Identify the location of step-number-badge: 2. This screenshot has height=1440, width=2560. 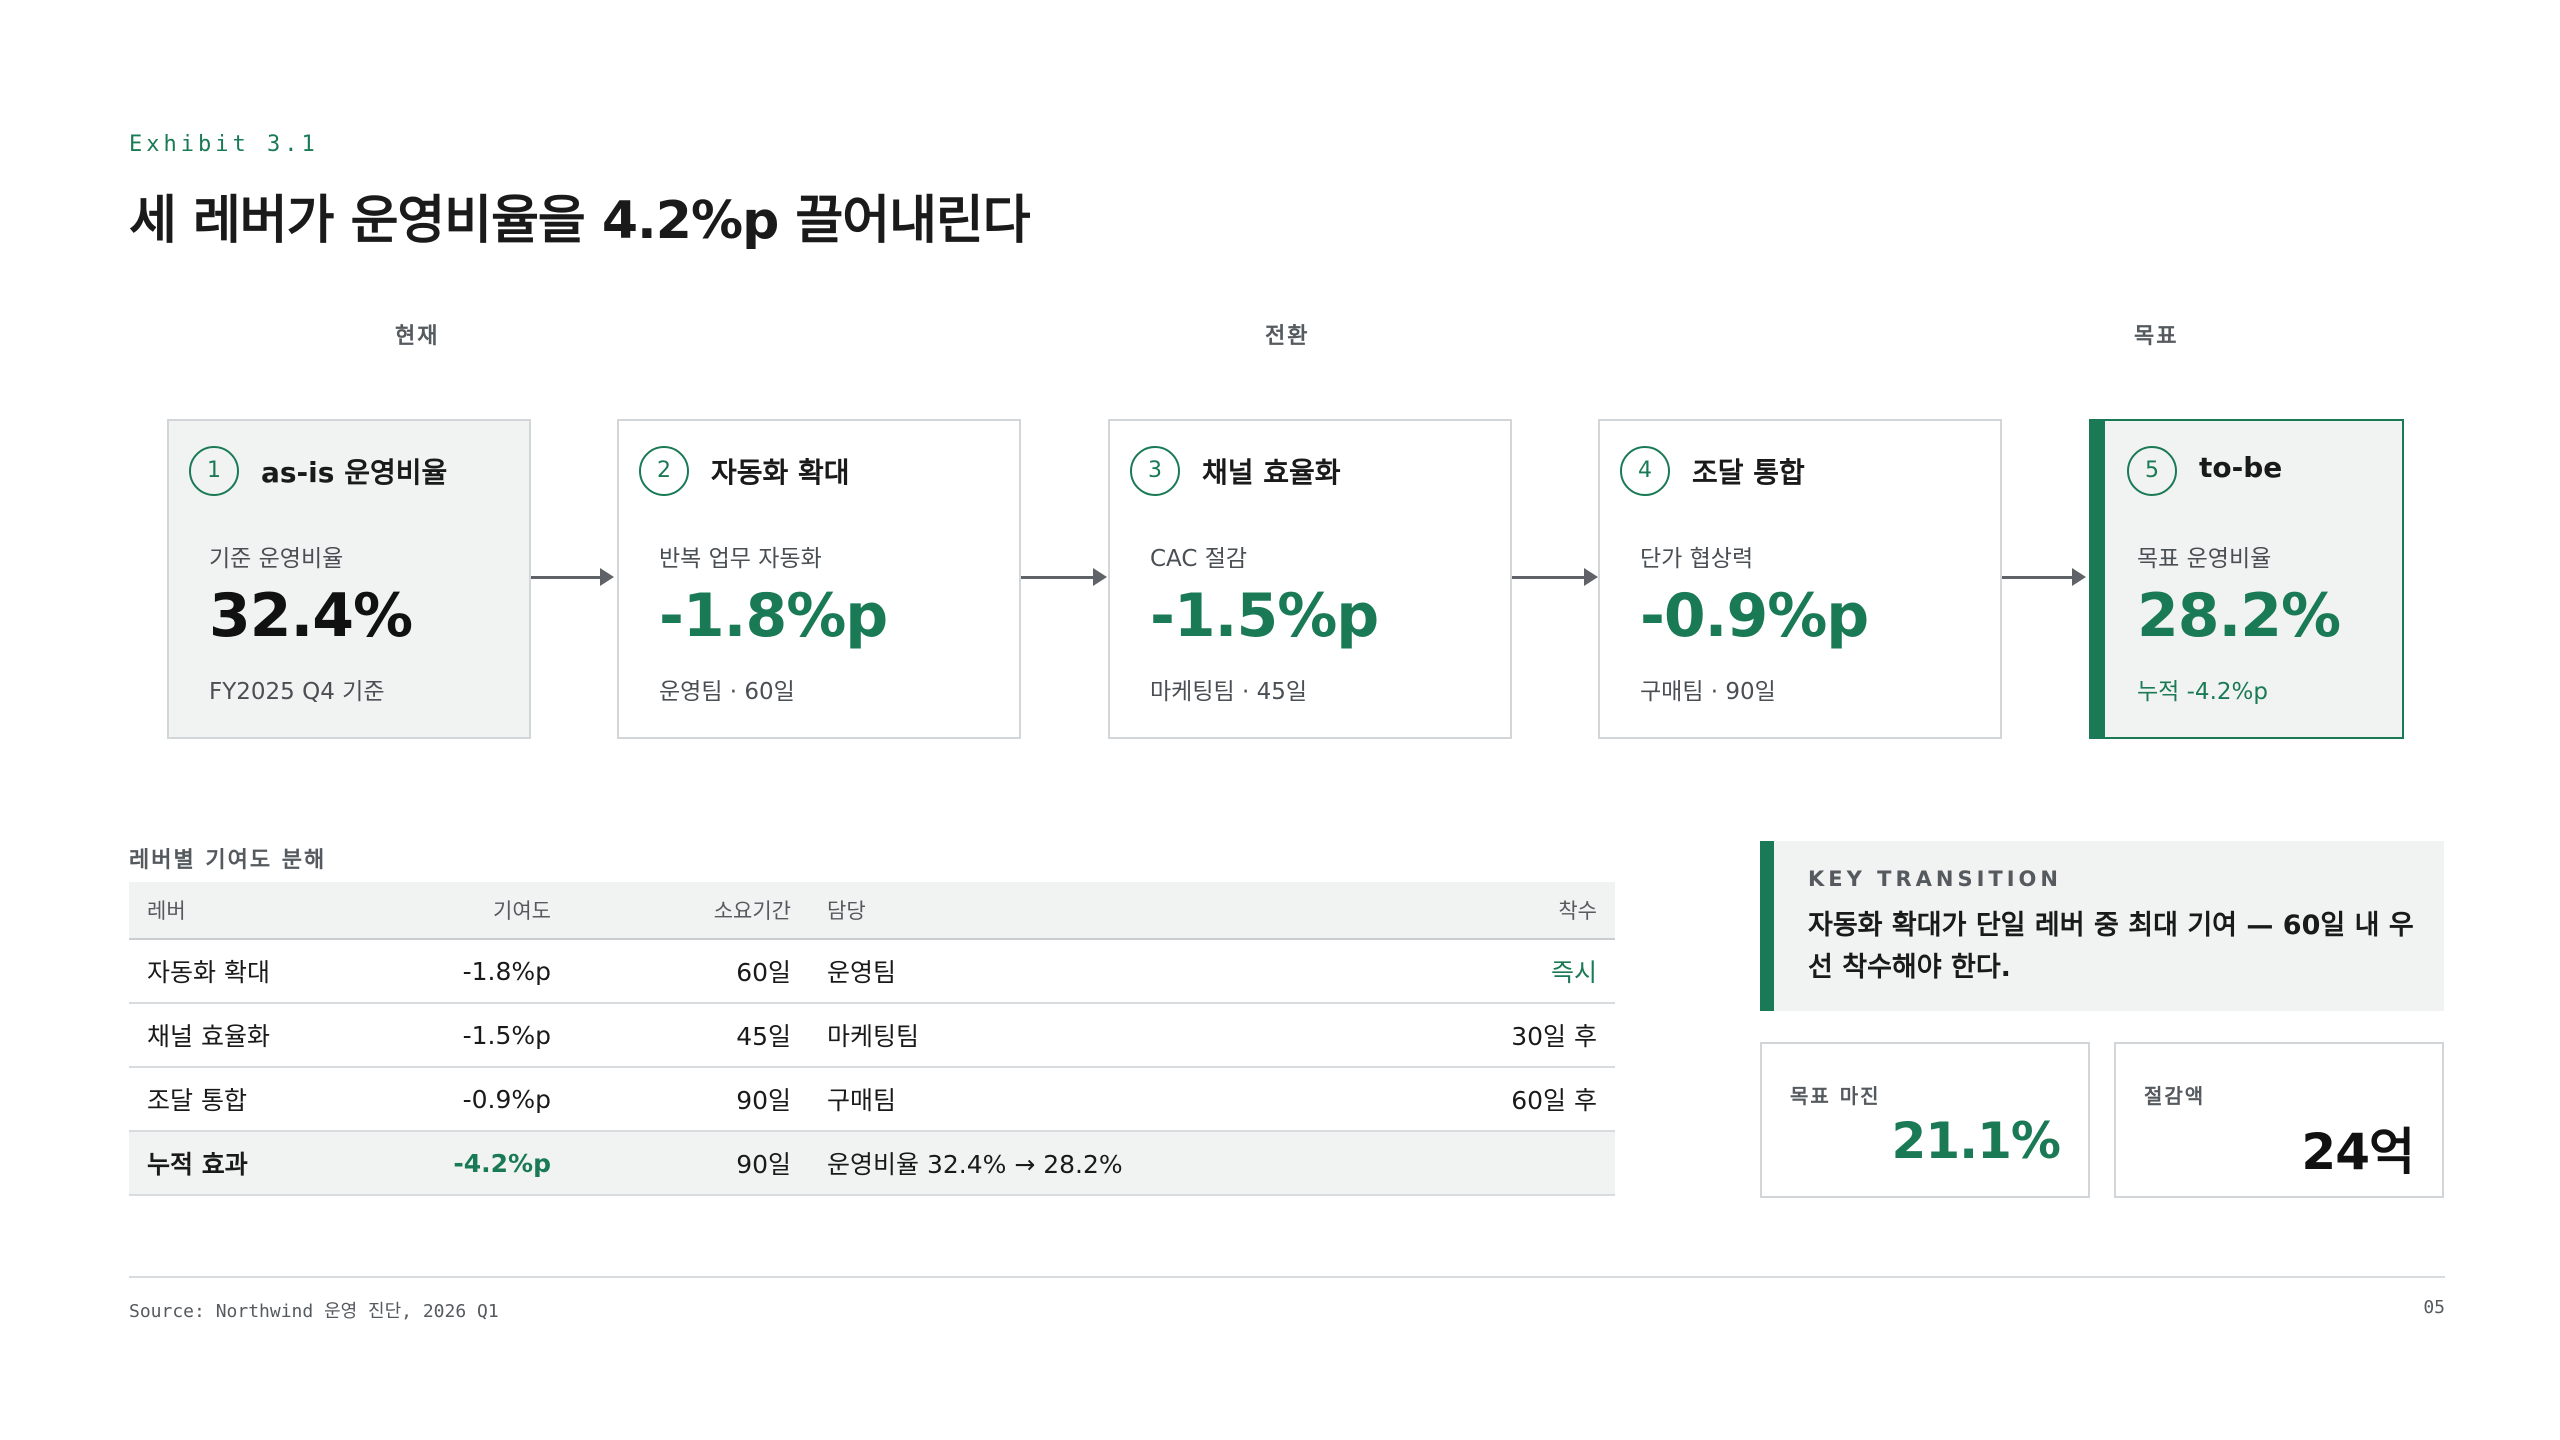
(664, 471).